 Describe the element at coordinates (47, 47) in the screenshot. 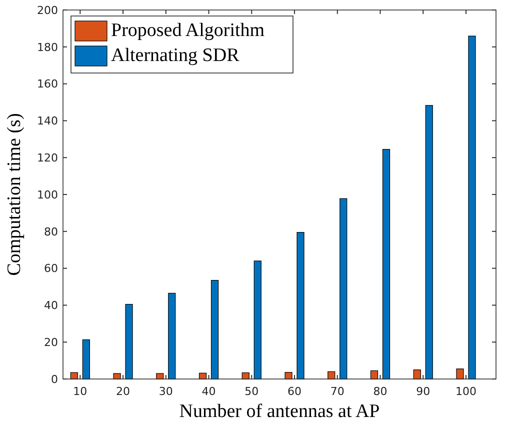

I see `y-tick-label: 180` at that location.